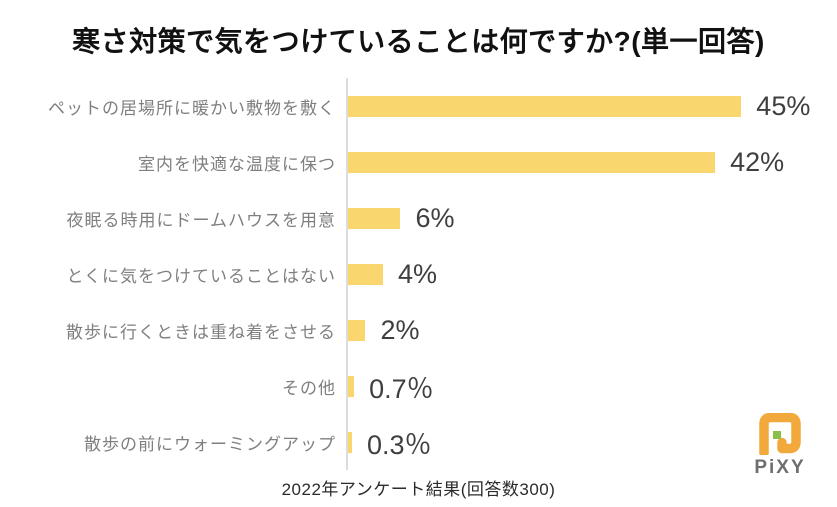  Describe the element at coordinates (237, 164) in the screenshot. I see `category-label: 室内を快適な温度に保つ` at that location.